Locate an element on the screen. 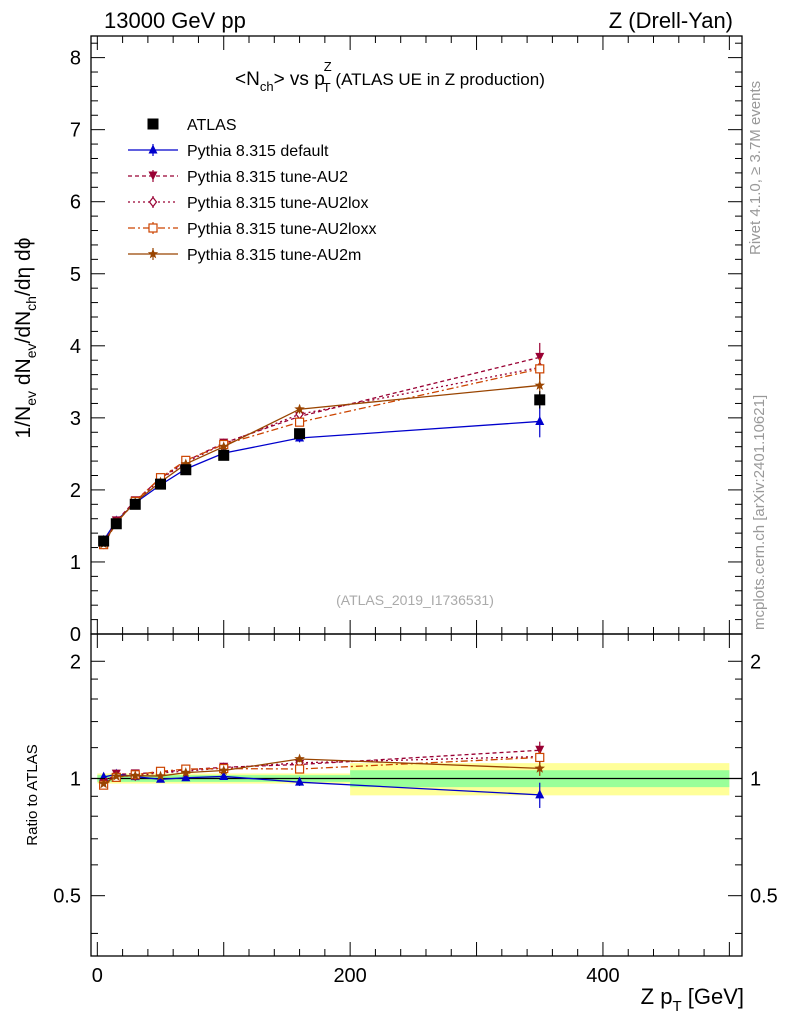 The image size is (786, 1024). legend-label: Pythia 8.315 tune-AU2loxx is located at coordinates (281, 229).